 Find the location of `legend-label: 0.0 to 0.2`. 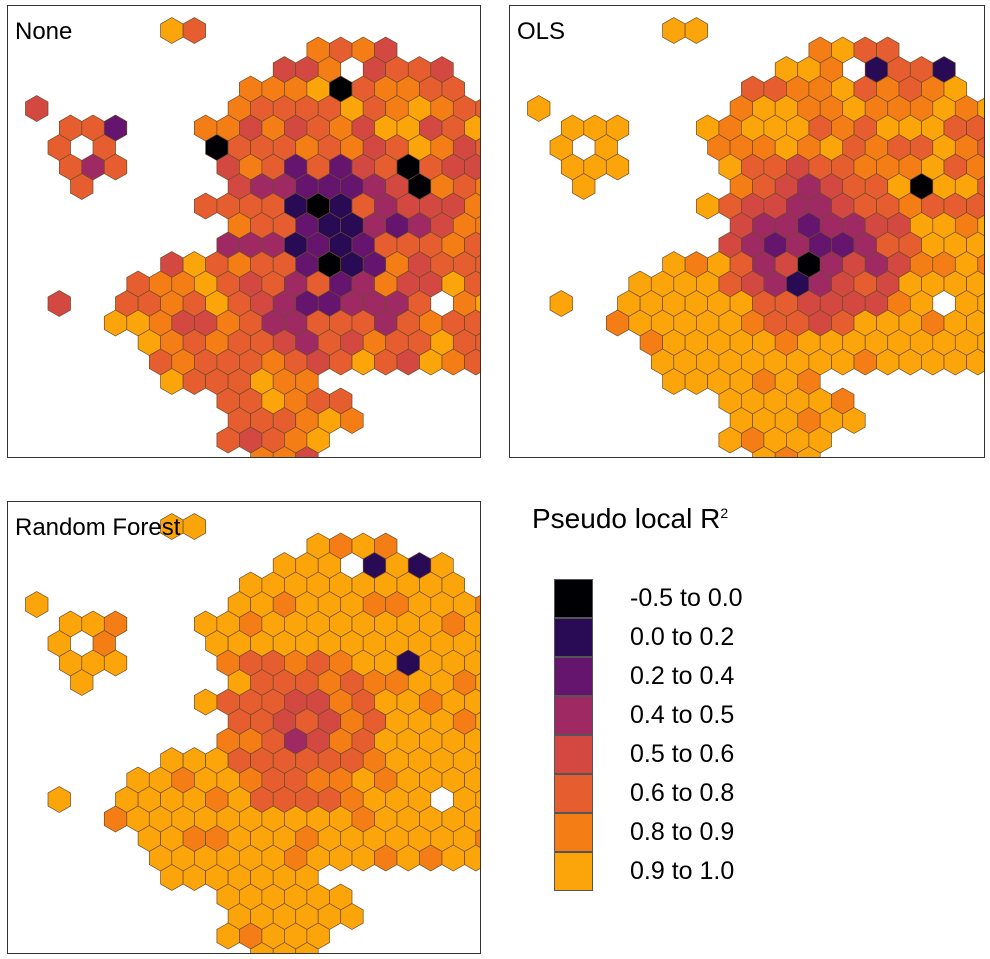

legend-label: 0.0 to 0.2 is located at coordinates (682, 637).